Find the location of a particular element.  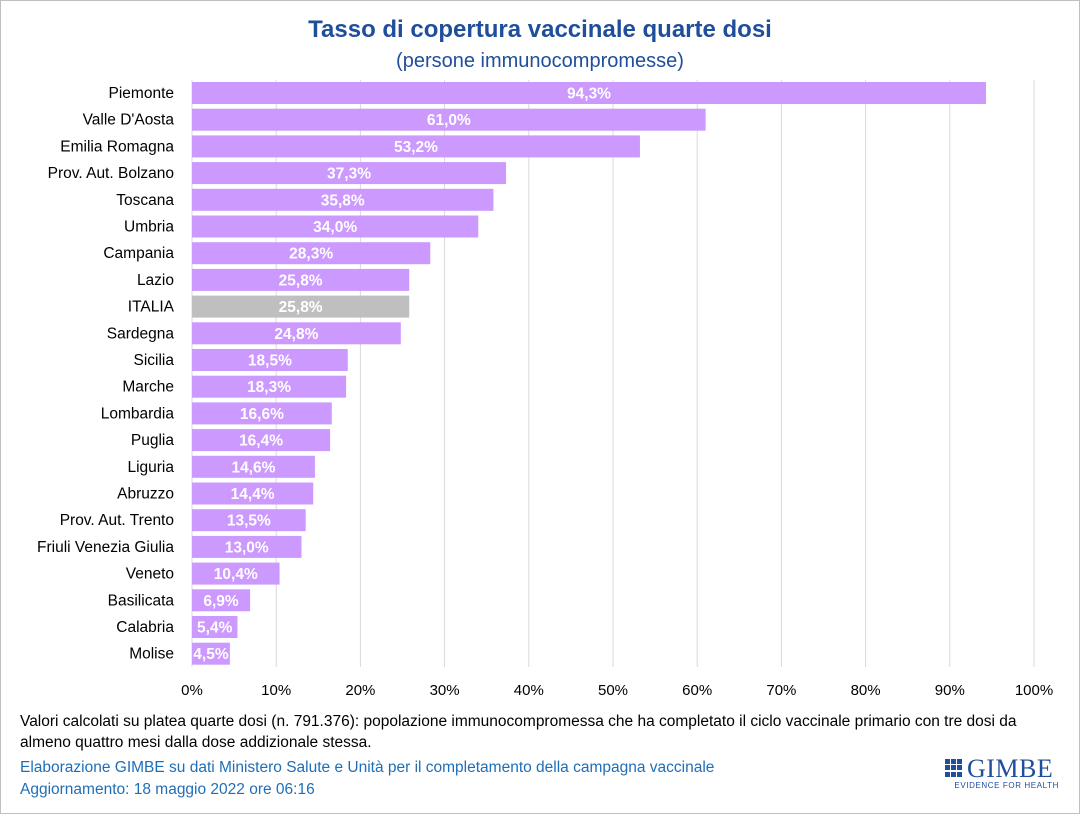

data-label: 35,8% is located at coordinates (343, 200).